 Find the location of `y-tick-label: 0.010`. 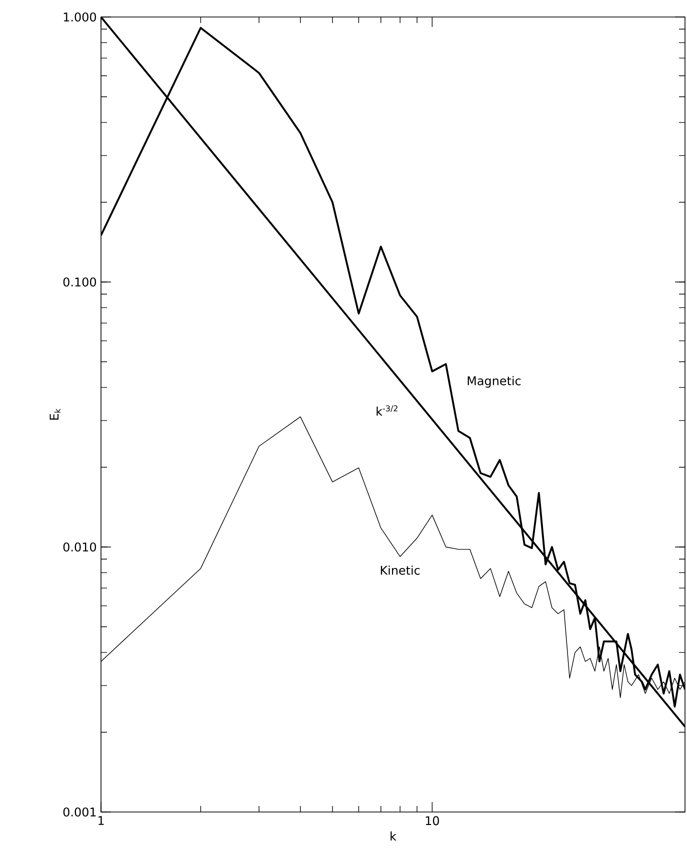

y-tick-label: 0.010 is located at coordinates (79, 547).